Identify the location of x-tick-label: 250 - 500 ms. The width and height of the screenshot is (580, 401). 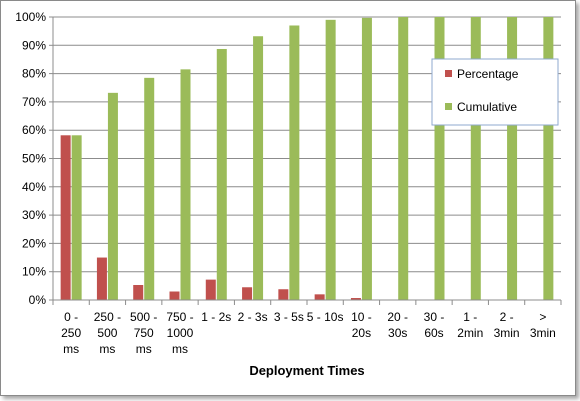
(107, 333).